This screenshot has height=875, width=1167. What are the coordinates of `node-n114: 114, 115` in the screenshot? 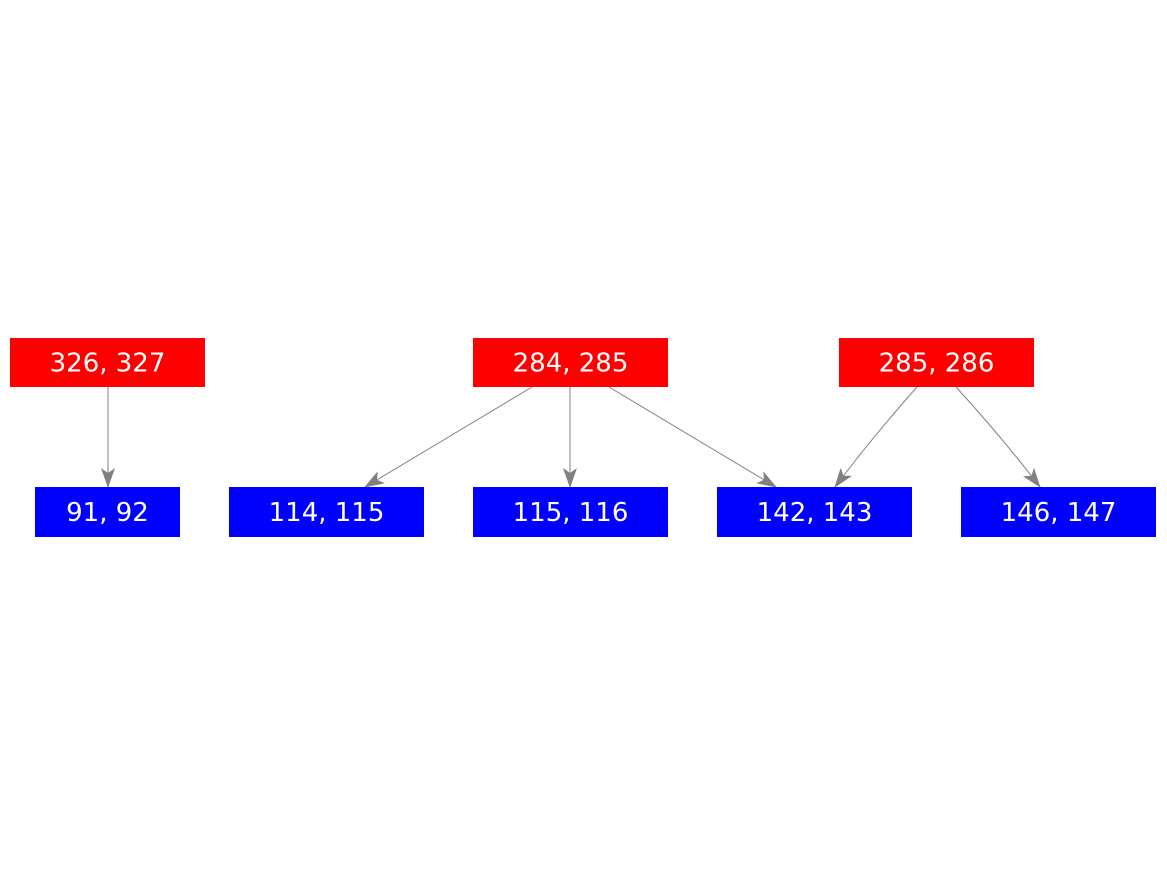 It's located at (326, 512).